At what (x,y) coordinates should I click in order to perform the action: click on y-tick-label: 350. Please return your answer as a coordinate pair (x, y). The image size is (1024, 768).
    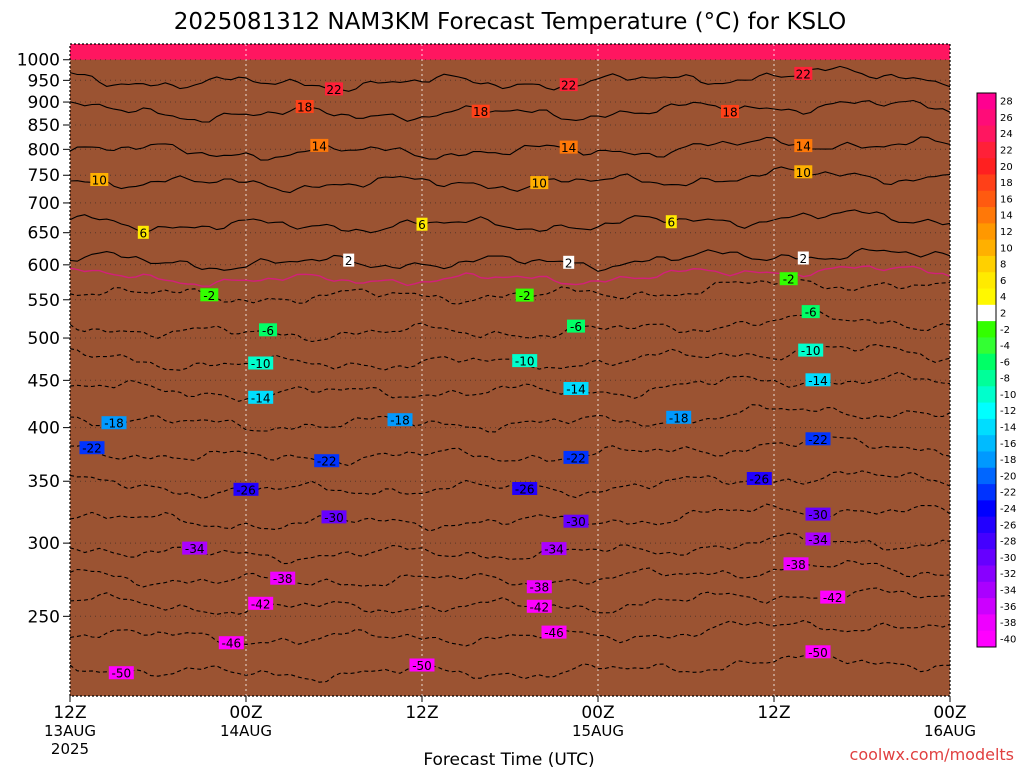
    Looking at the image, I should click on (44, 482).